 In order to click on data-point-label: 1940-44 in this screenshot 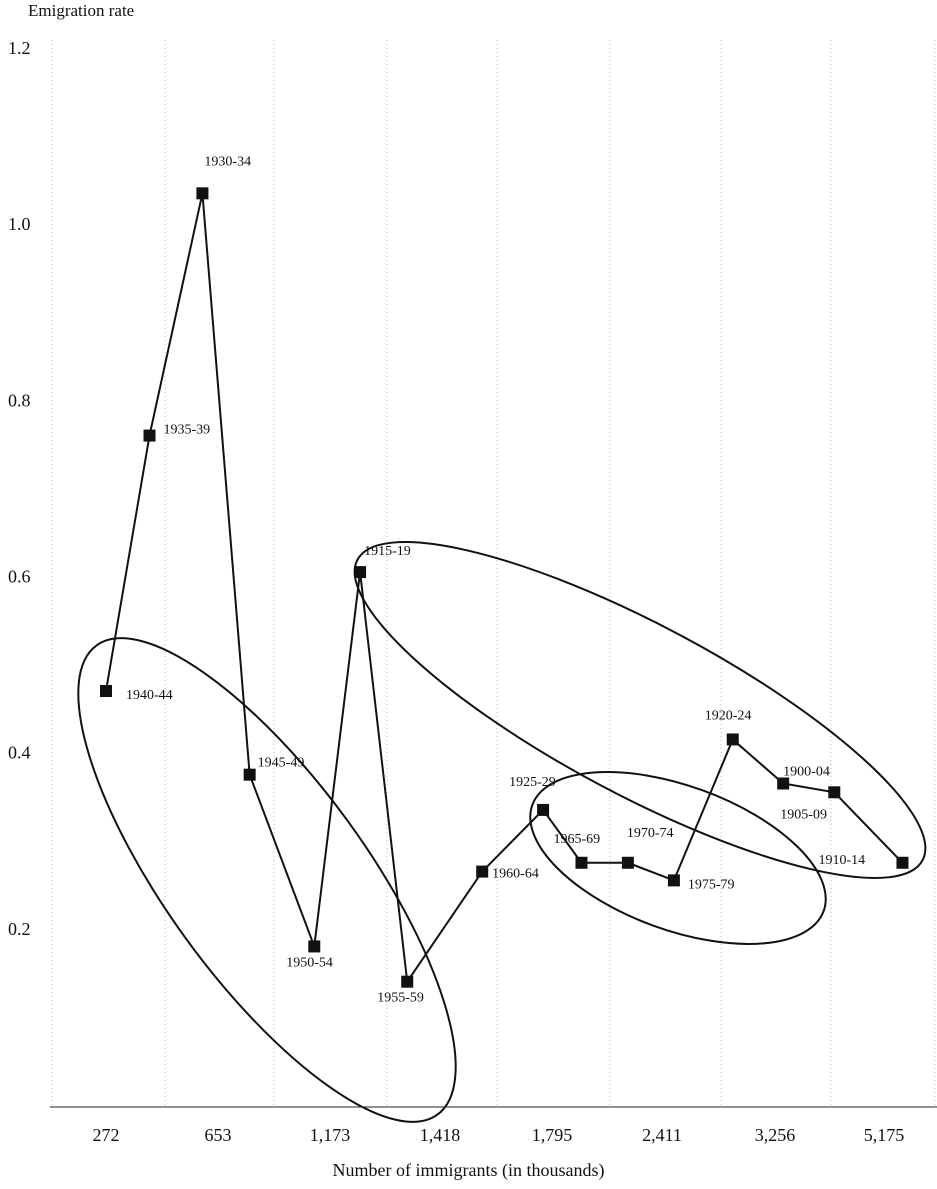, I will do `click(149, 695)`.